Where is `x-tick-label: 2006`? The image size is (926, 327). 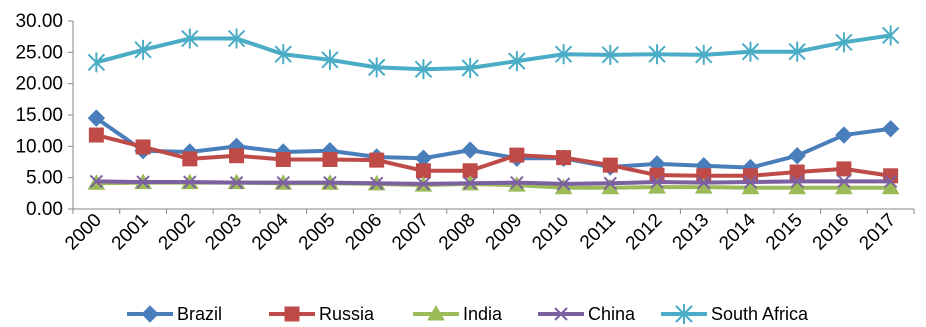 x-tick-label: 2006 is located at coordinates (363, 232).